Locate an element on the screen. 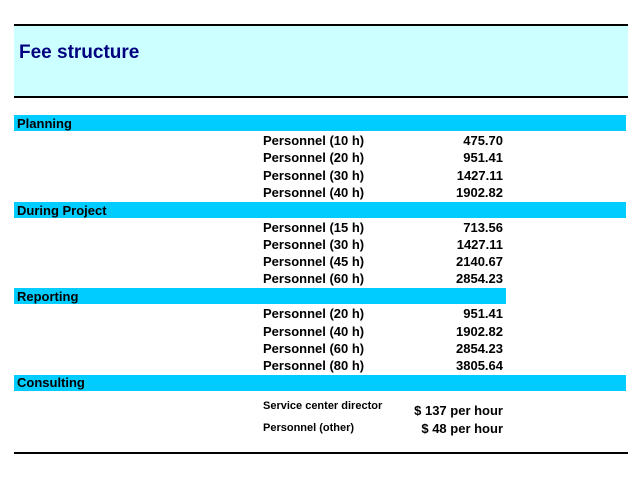 This screenshot has width=643, height=480. planning-row-2-label: Personnel (20 h) is located at coordinates (314, 157).